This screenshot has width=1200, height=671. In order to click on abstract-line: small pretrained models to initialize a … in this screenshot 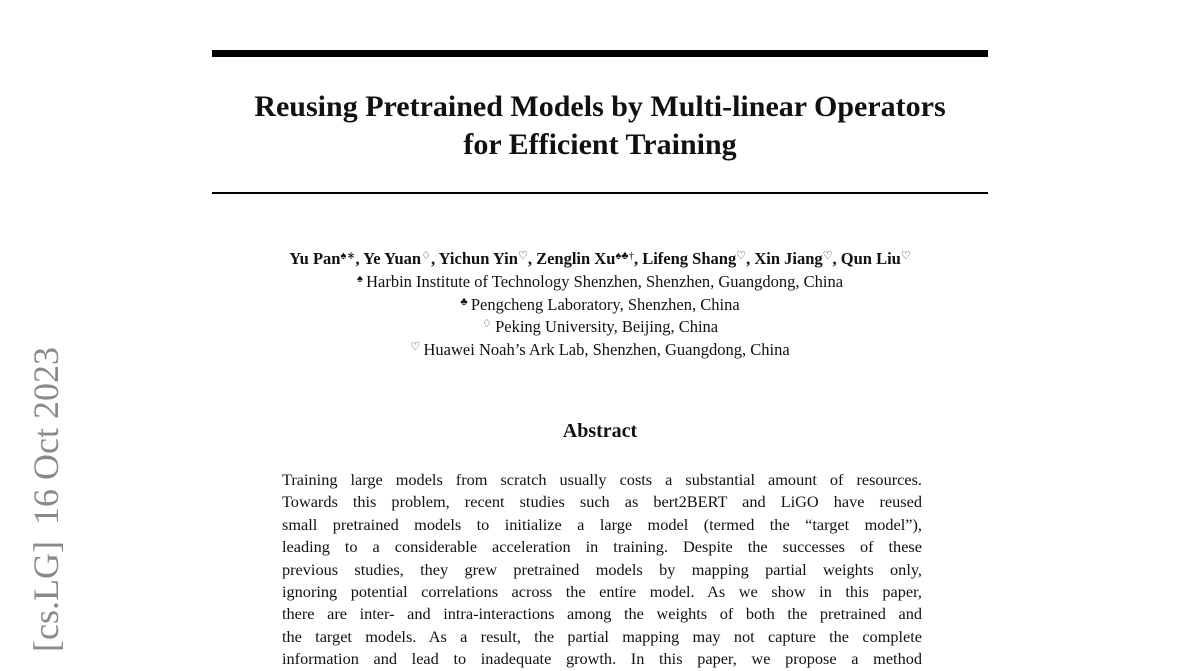, I will do `click(602, 524)`.